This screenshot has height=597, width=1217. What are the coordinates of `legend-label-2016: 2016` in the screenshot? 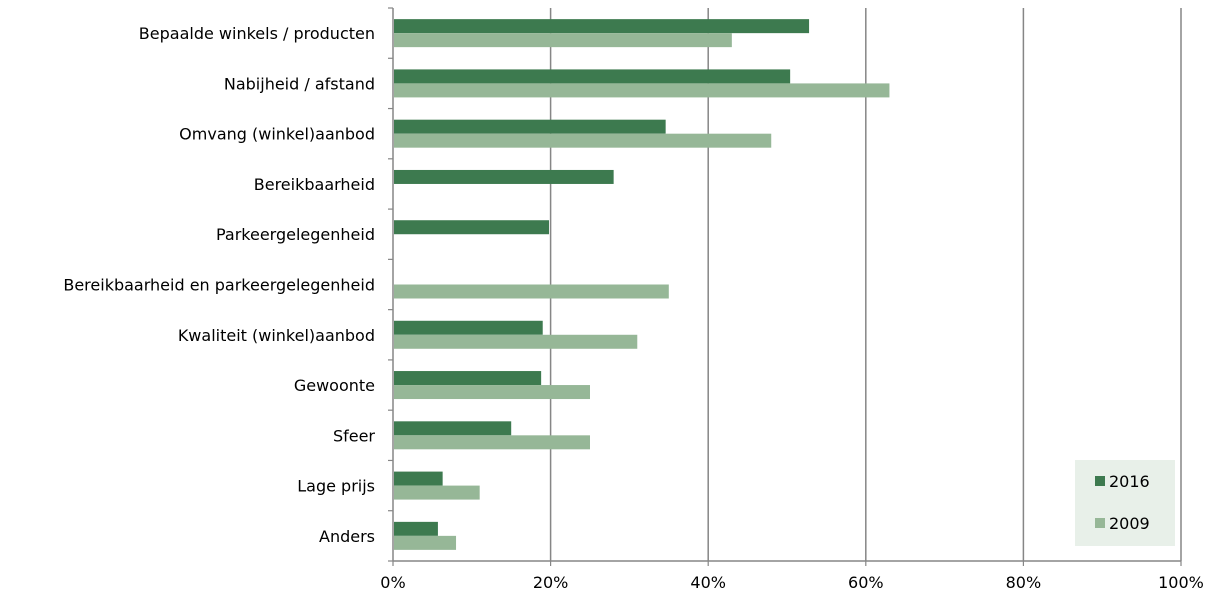 It's located at (1129, 481).